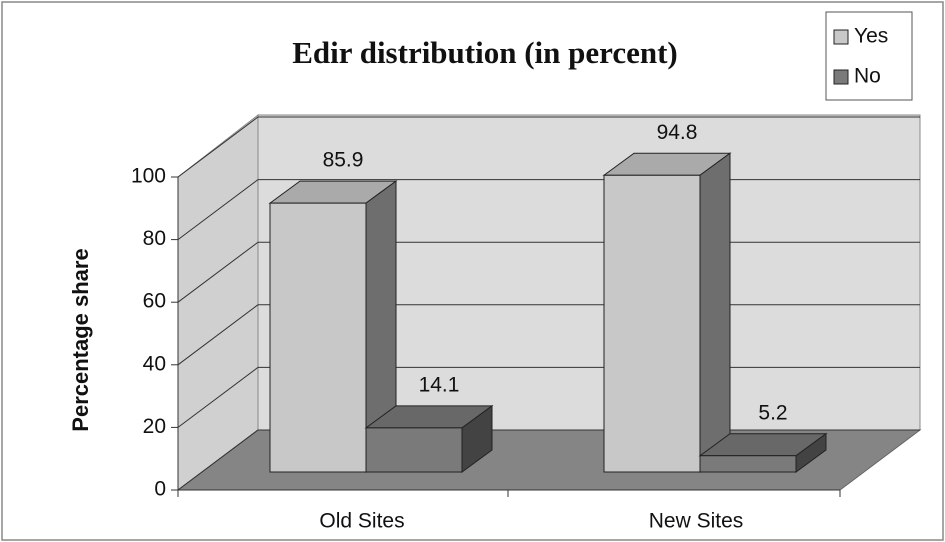  I want to click on grid-line, so click(548, 147).